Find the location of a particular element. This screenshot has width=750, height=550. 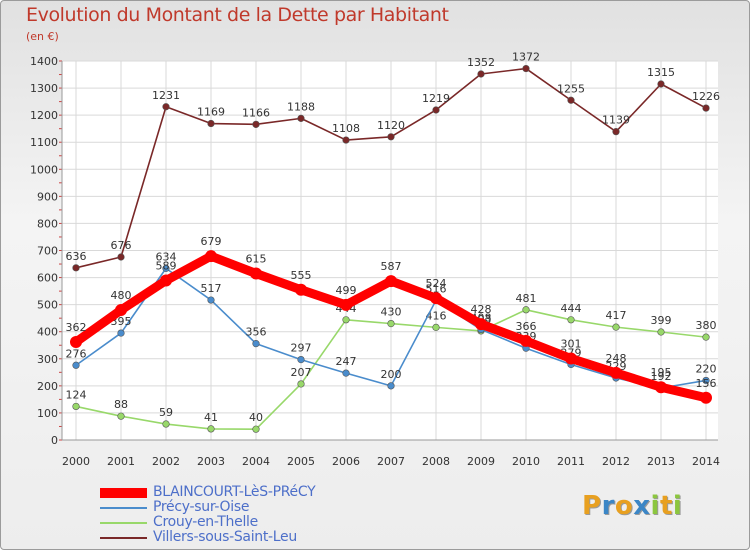

x-tick-label: 2002 is located at coordinates (166, 461).